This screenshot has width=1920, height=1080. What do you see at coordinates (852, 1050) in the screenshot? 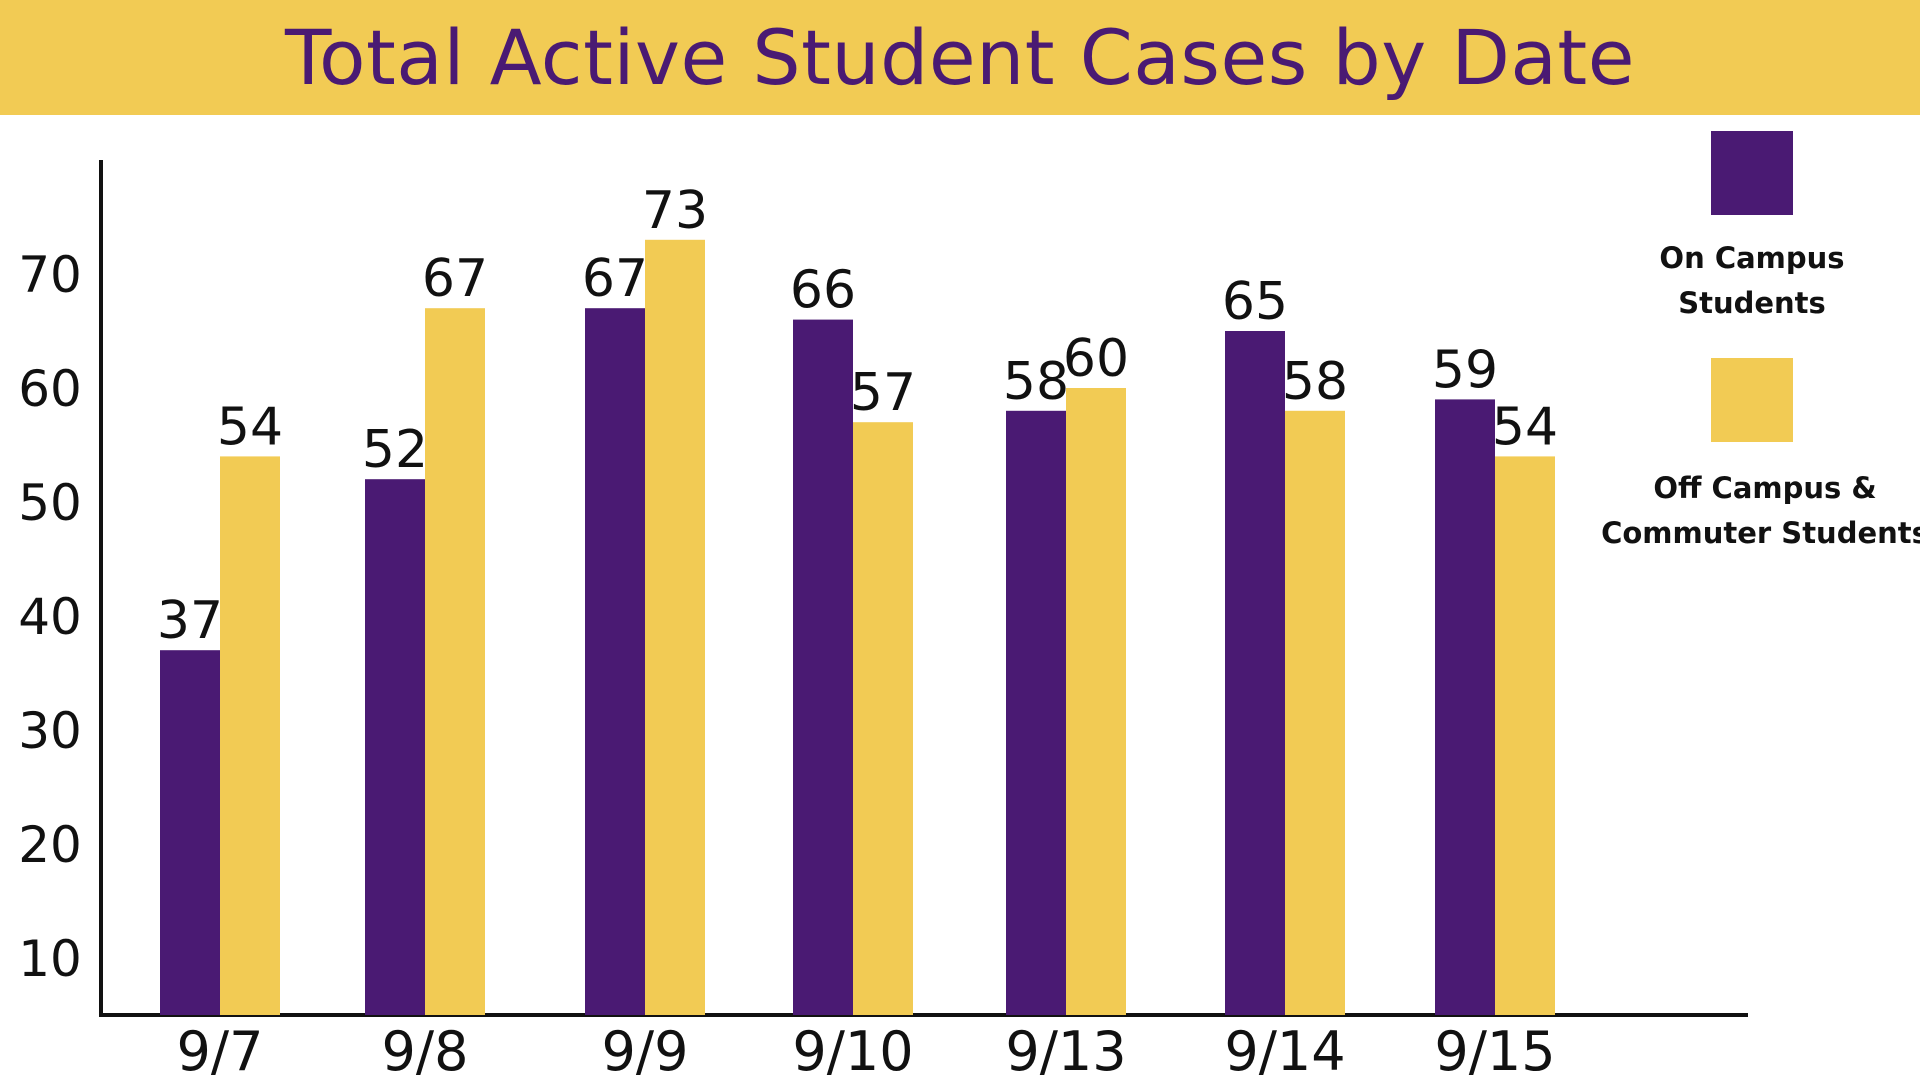
I see `x-tick-label: 9/10` at bounding box center [852, 1050].